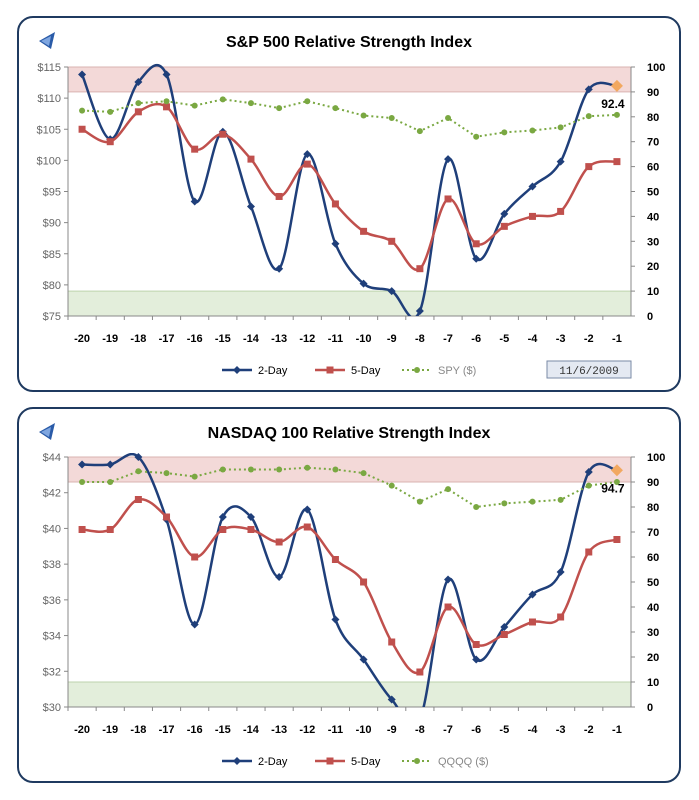 This screenshot has width=699, height=800. I want to click on x-tick-label: -4, so click(533, 339).